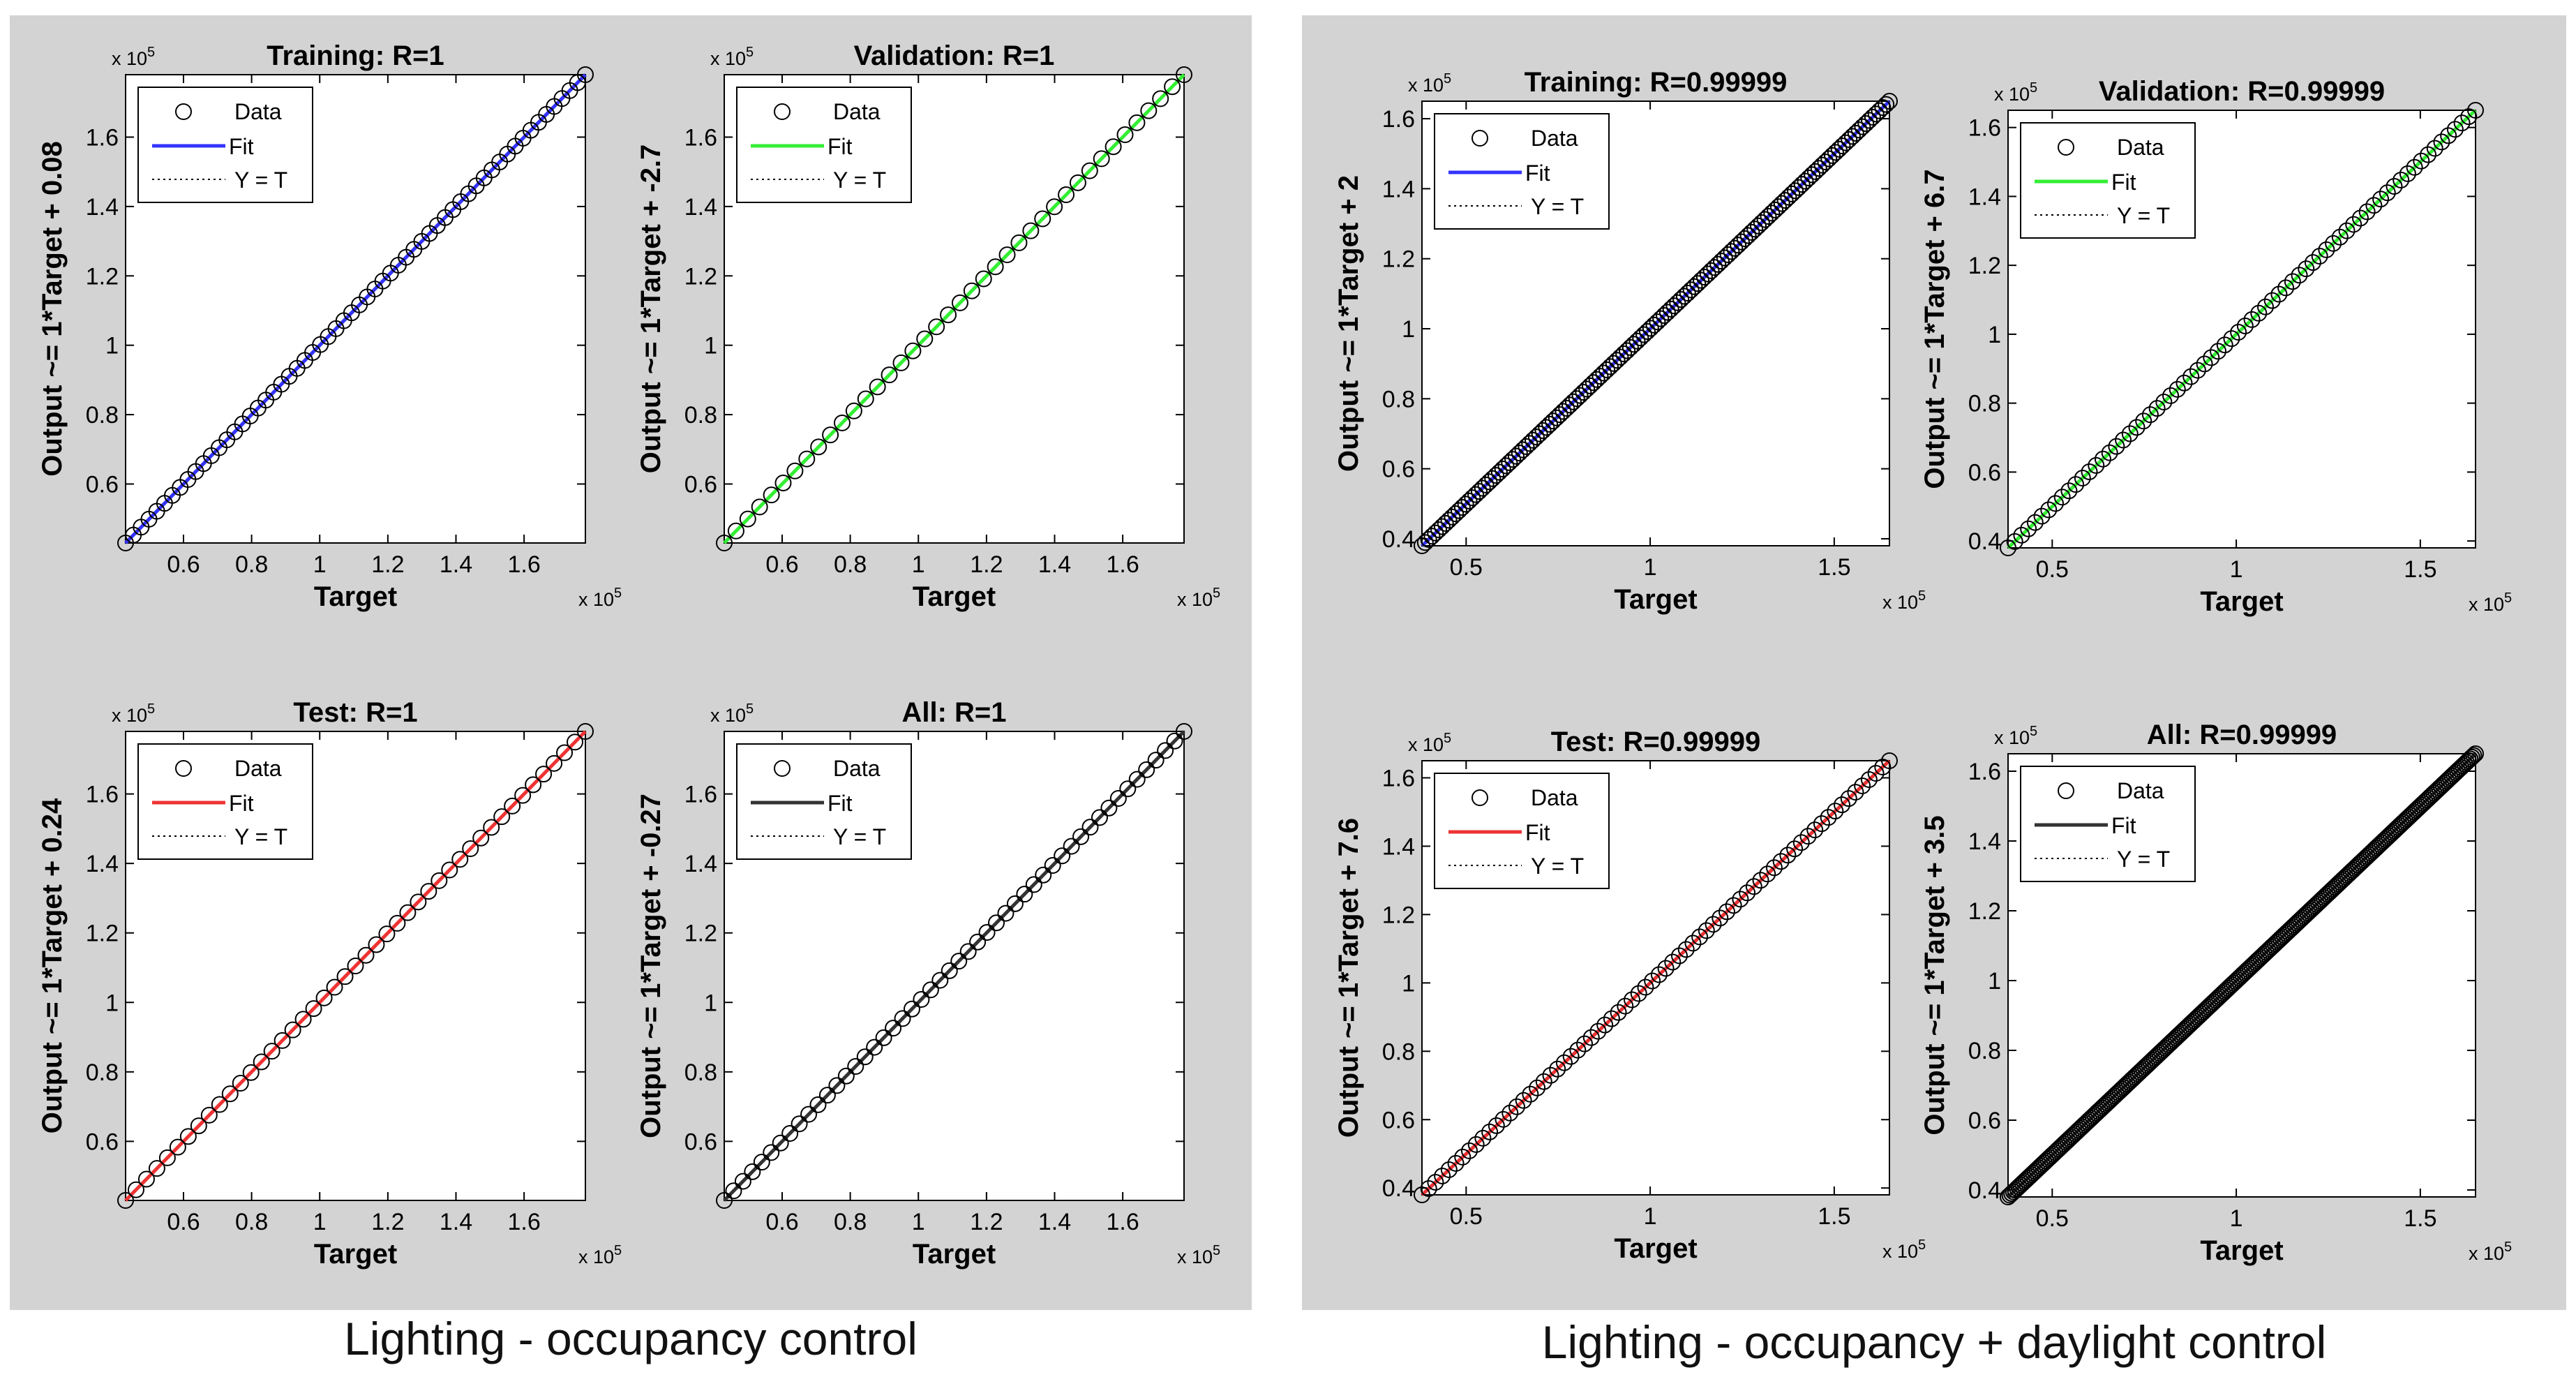  I want to click on y-tick-label: 1.6, so click(1984, 128).